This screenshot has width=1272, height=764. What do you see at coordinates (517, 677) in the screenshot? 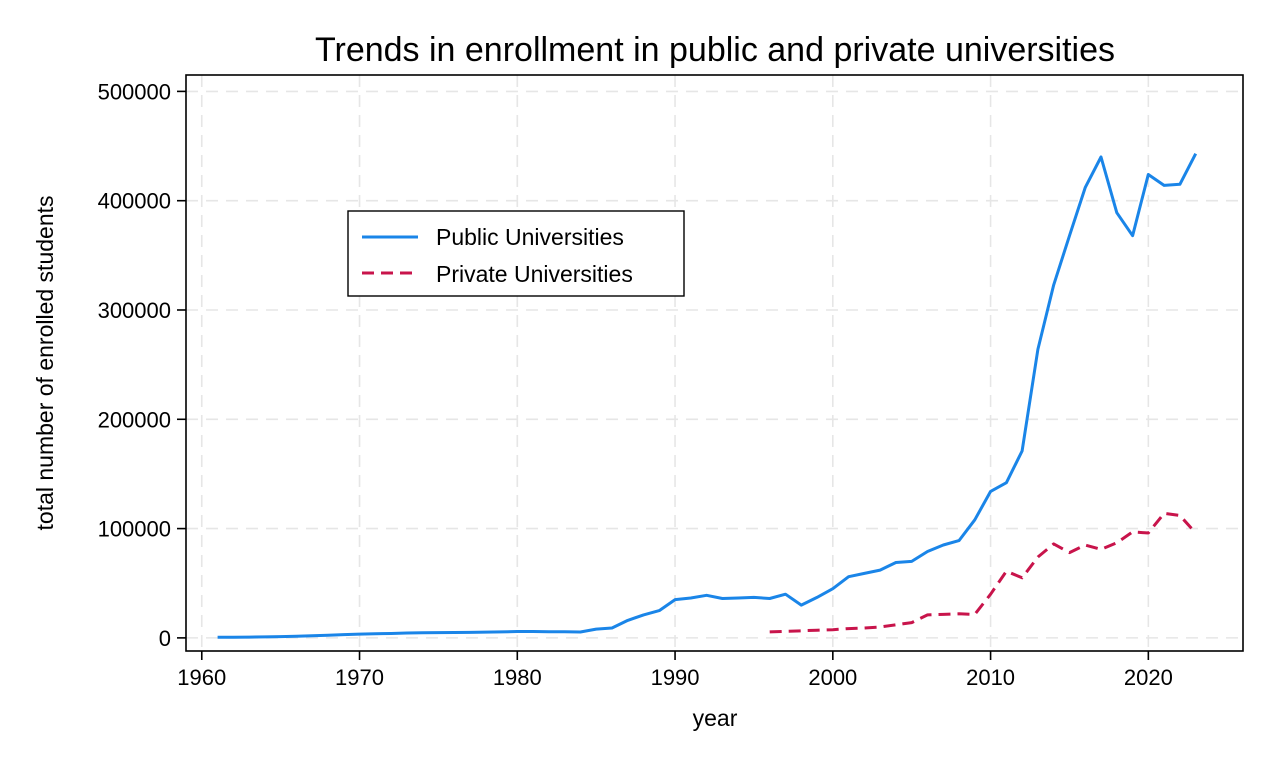
I see `x-tick-label-1980: 1980` at bounding box center [517, 677].